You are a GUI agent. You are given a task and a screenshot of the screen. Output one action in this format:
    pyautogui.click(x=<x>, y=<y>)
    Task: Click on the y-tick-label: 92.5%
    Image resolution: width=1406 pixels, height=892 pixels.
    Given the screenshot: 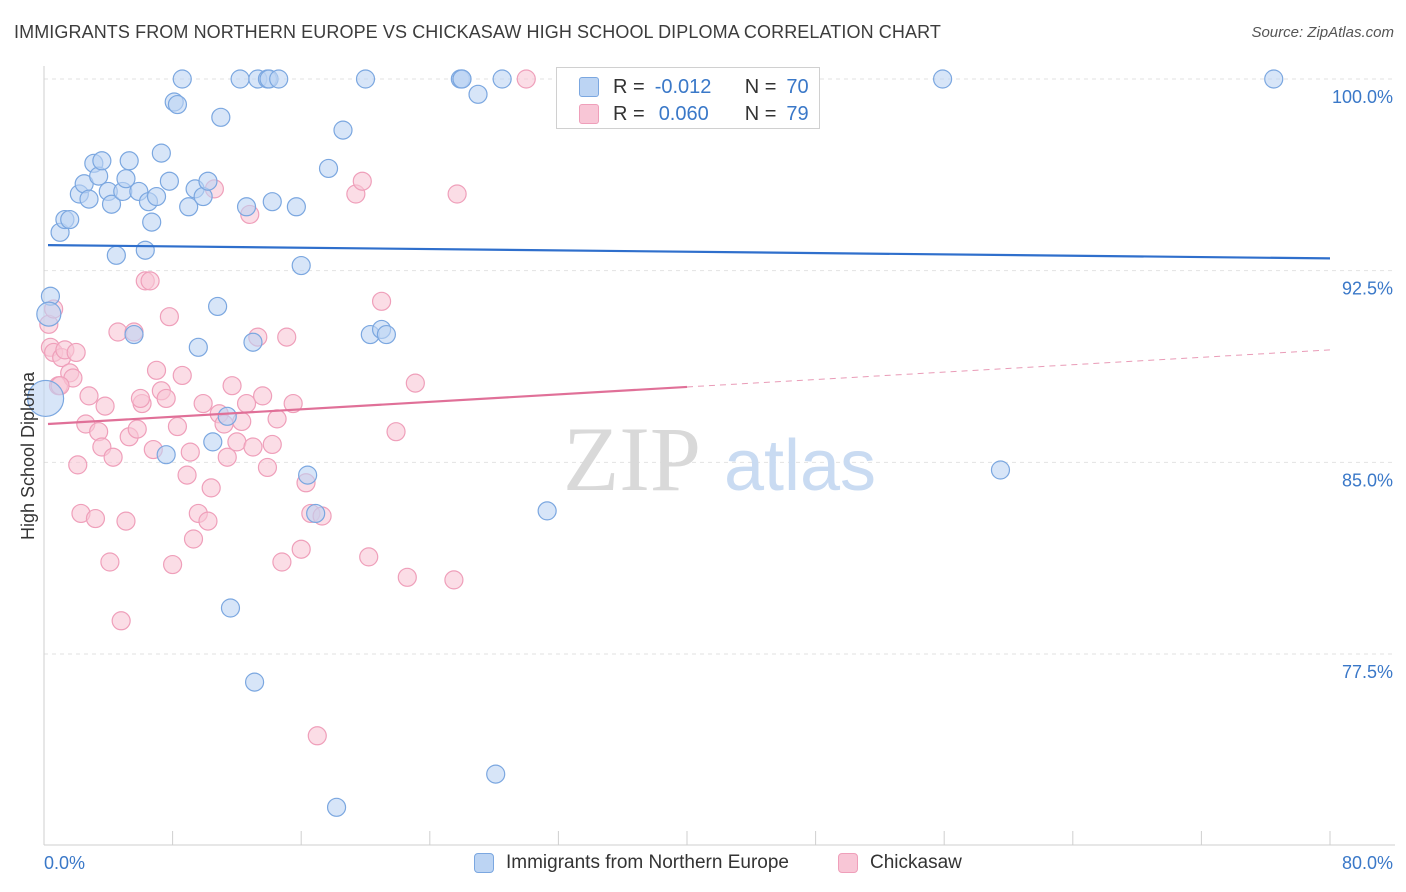 What is the action you would take?
    pyautogui.click(x=1367, y=289)
    